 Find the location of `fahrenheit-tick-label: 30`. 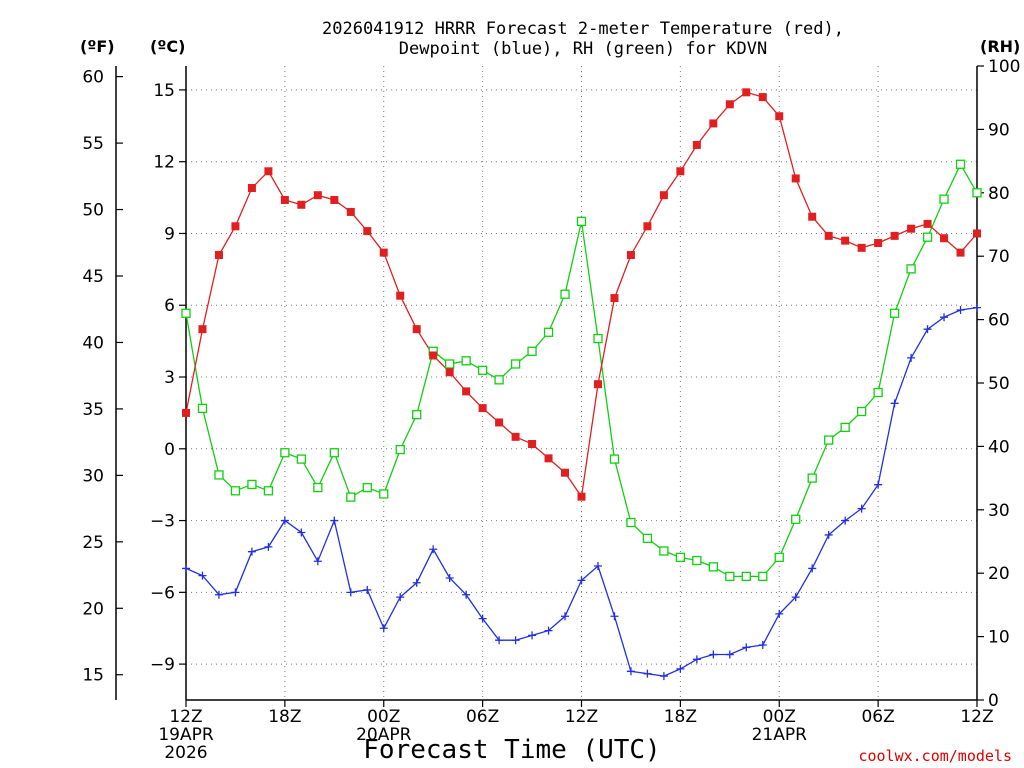

fahrenheit-tick-label: 30 is located at coordinates (93, 476).